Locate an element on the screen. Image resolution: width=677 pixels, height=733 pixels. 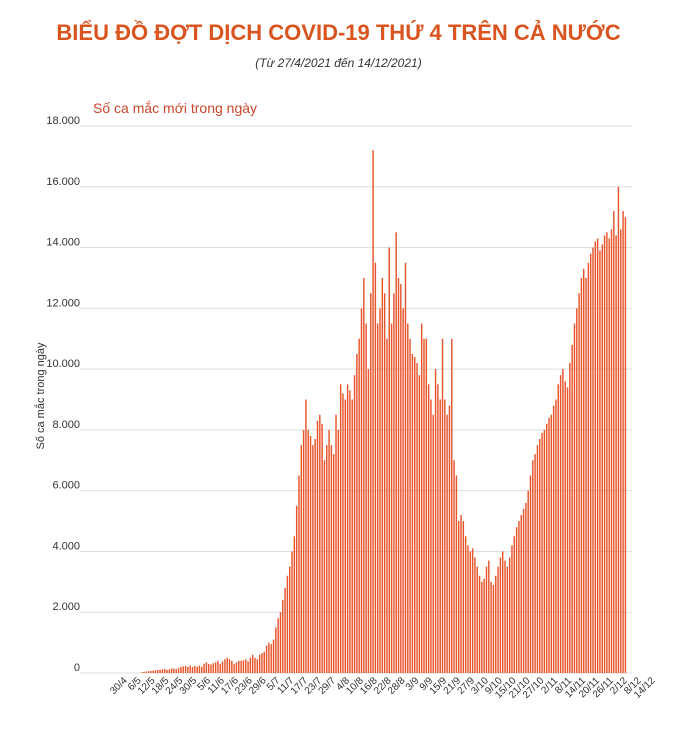
y-tick-label: 2.000 is located at coordinates (66, 607).